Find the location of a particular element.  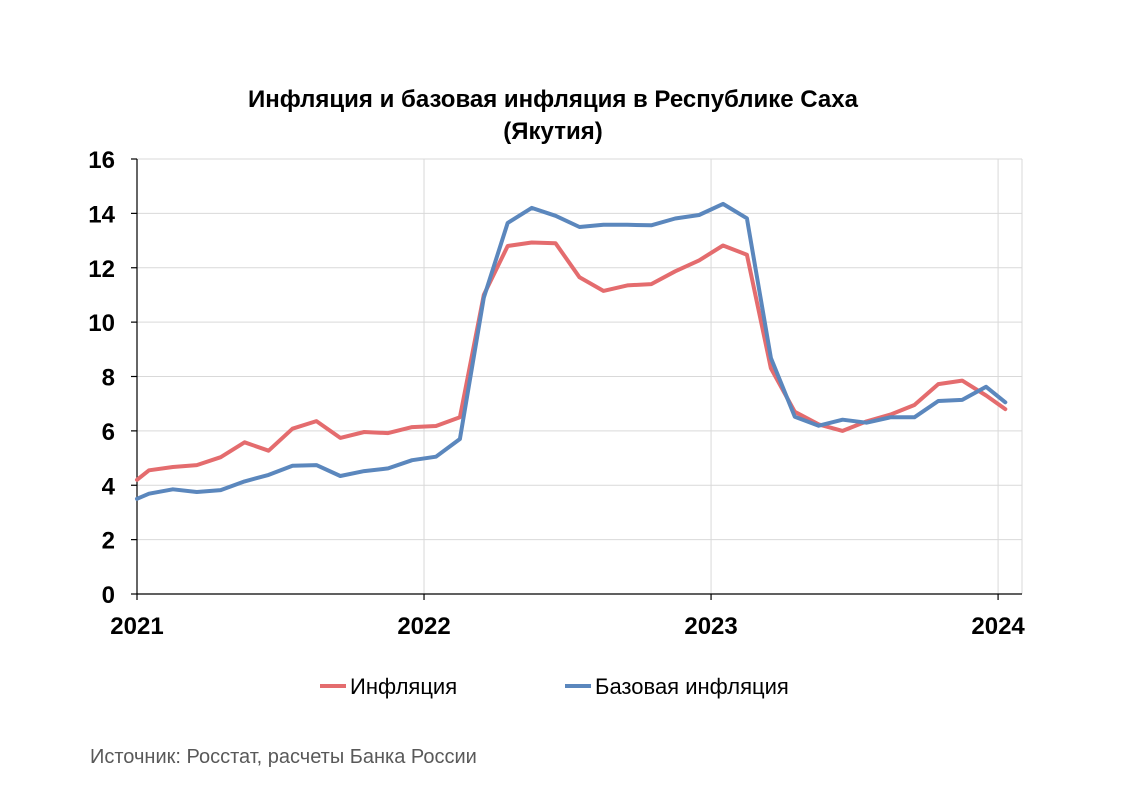

y-tick-label-3: 6 is located at coordinates (108, 432).